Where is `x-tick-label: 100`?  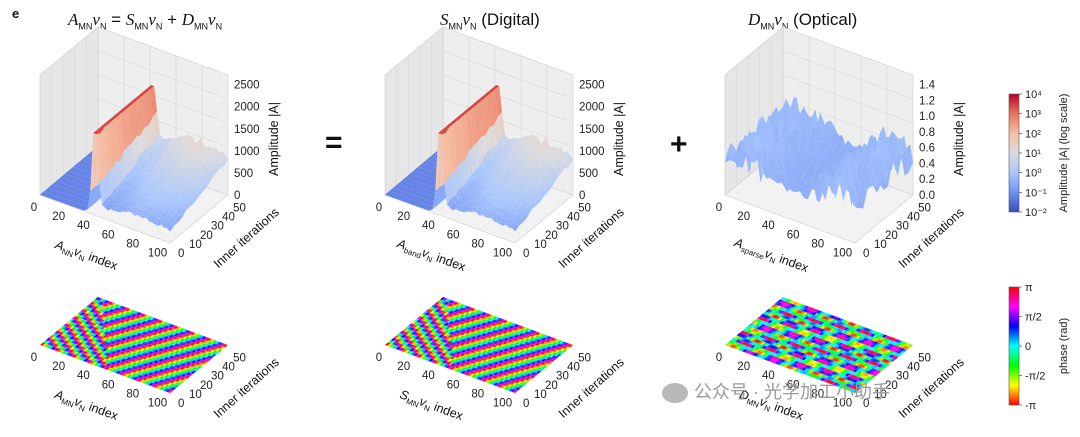 x-tick-label: 100 is located at coordinates (157, 404).